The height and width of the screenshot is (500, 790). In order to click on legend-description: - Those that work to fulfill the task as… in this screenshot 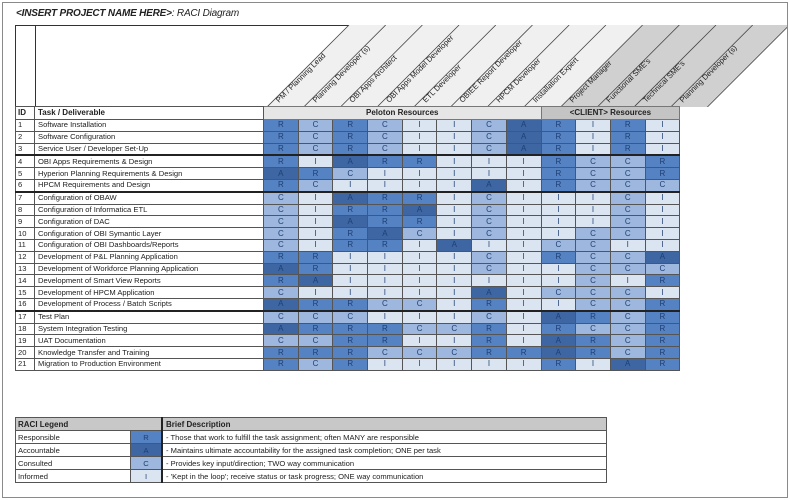, I will do `click(384, 437)`.